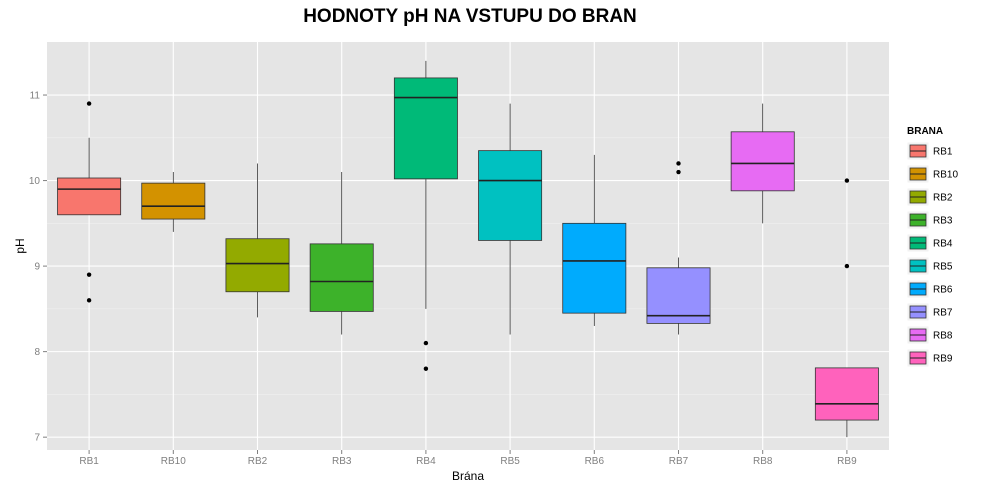  I want to click on box-rb2, so click(257, 240).